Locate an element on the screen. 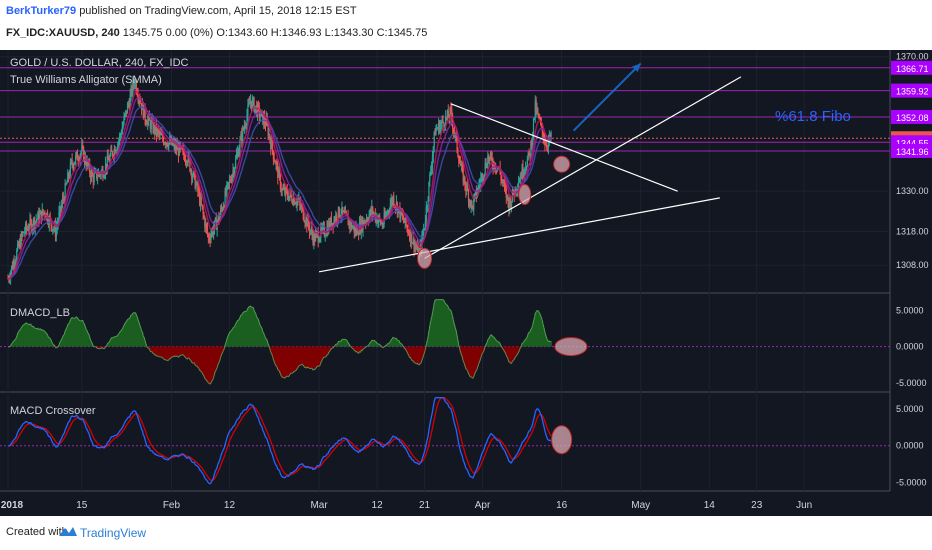 The width and height of the screenshot is (932, 550). price-level-tag is located at coordinates (911, 150).